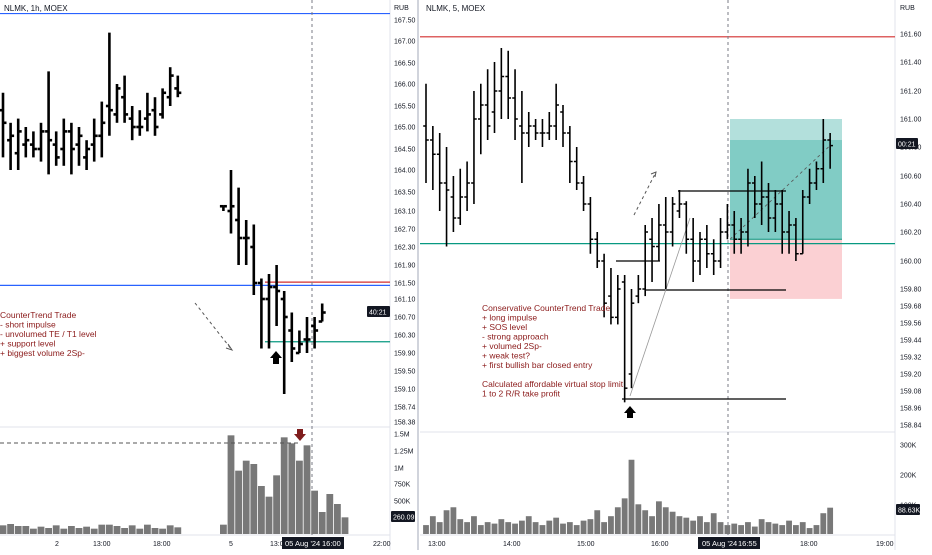 The width and height of the screenshot is (932, 555). I want to click on left-buy-arrow-icon, so click(276, 357).